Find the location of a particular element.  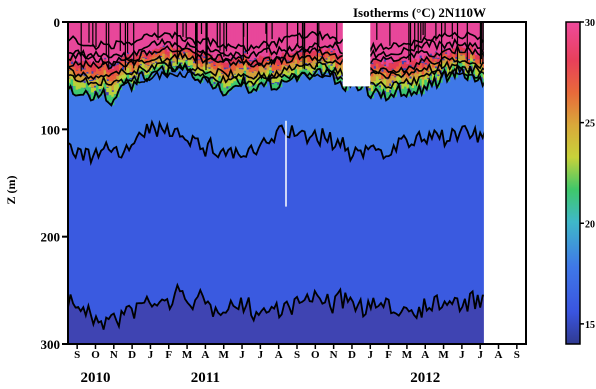

colorbar-tick-label: 30 is located at coordinates (590, 23).